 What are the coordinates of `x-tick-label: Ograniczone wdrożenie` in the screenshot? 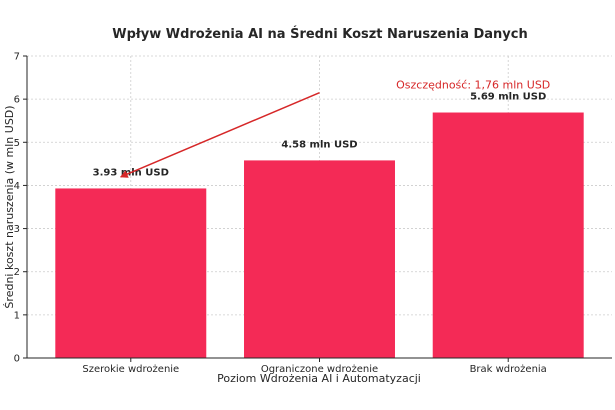 It's located at (319, 369).